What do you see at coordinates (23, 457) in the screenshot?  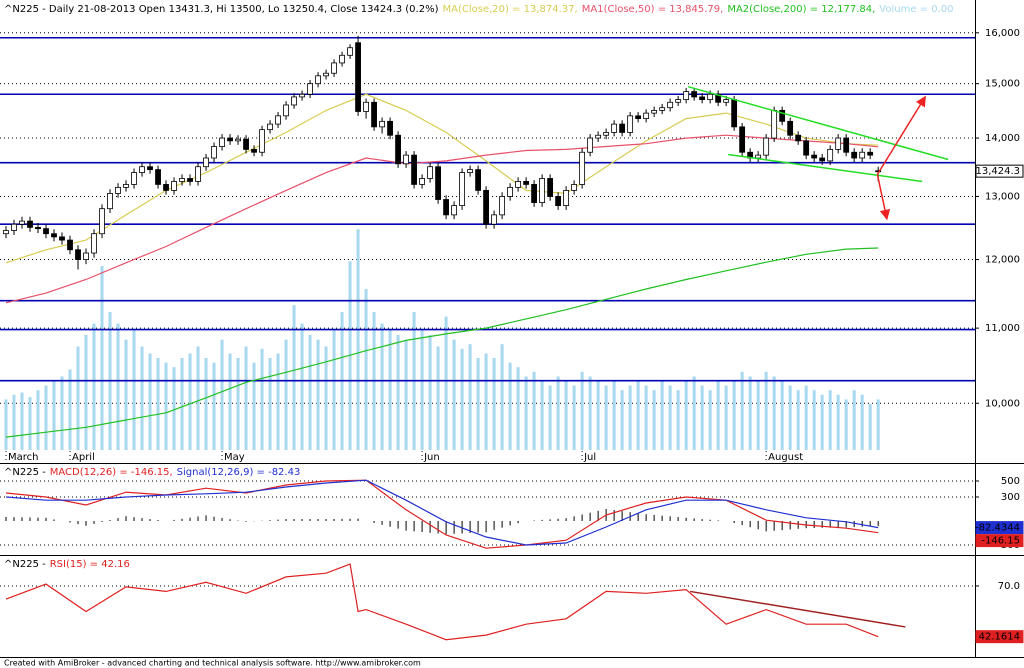 I see `x-tick-label: March` at bounding box center [23, 457].